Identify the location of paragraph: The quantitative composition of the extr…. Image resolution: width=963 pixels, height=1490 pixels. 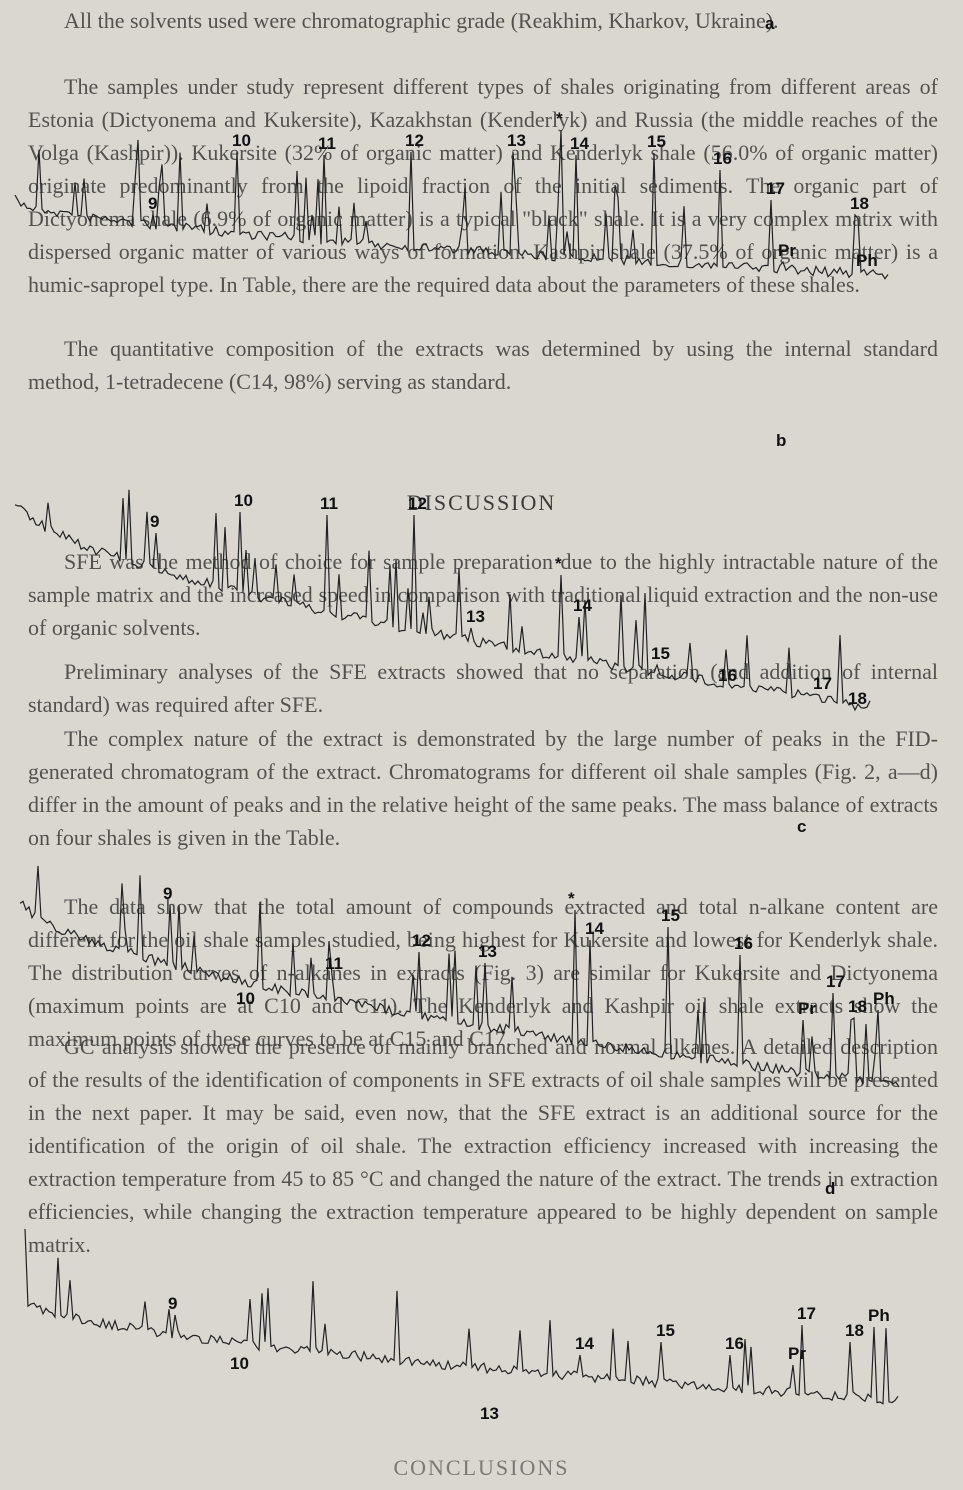
(483, 365).